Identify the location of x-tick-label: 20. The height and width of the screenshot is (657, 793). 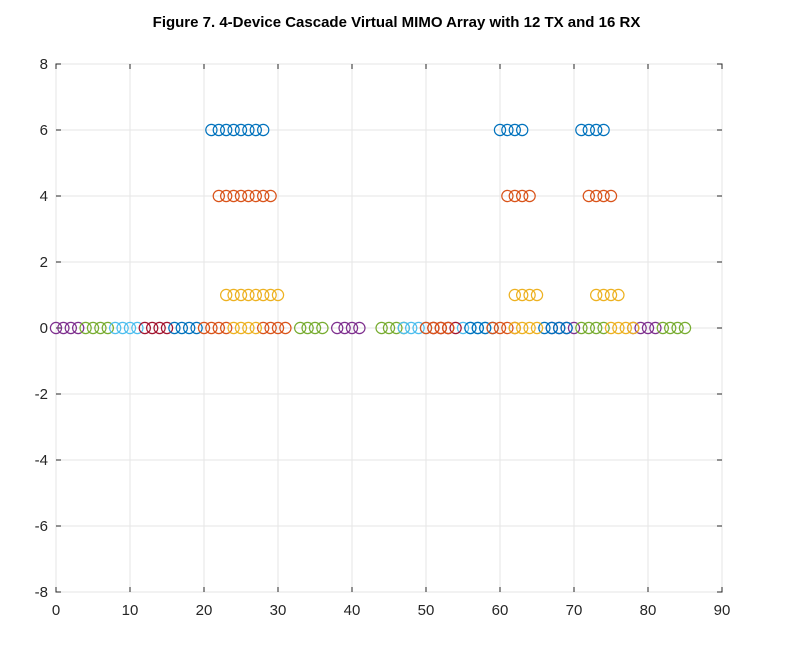
(204, 610).